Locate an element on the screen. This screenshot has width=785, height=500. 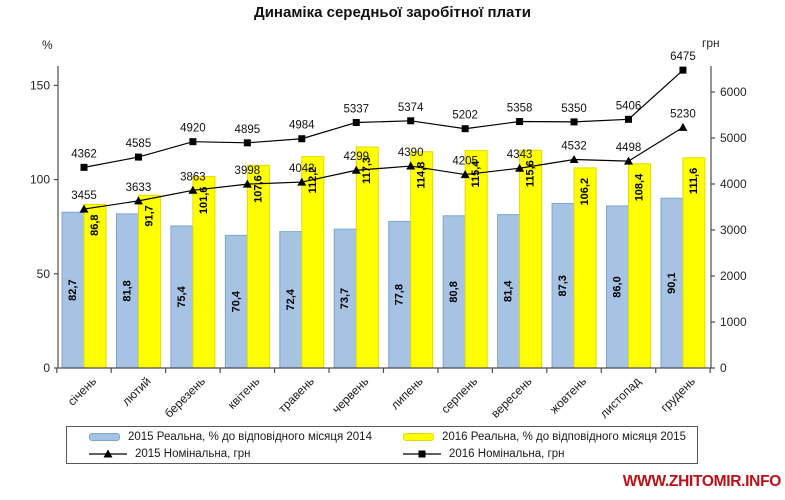
x-axis-label-5: червень is located at coordinates (350, 395).